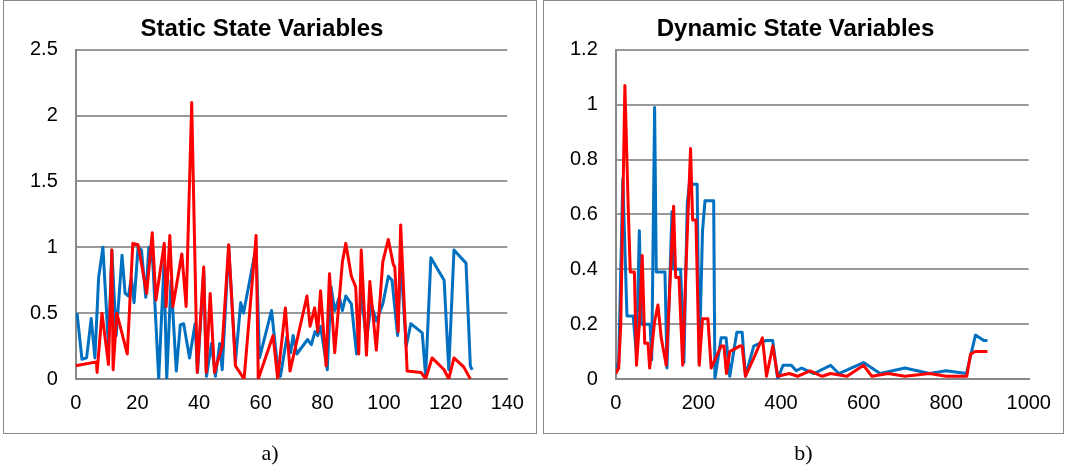 This screenshot has height=474, width=1067. I want to click on x-tick-label: 20, so click(137, 401).